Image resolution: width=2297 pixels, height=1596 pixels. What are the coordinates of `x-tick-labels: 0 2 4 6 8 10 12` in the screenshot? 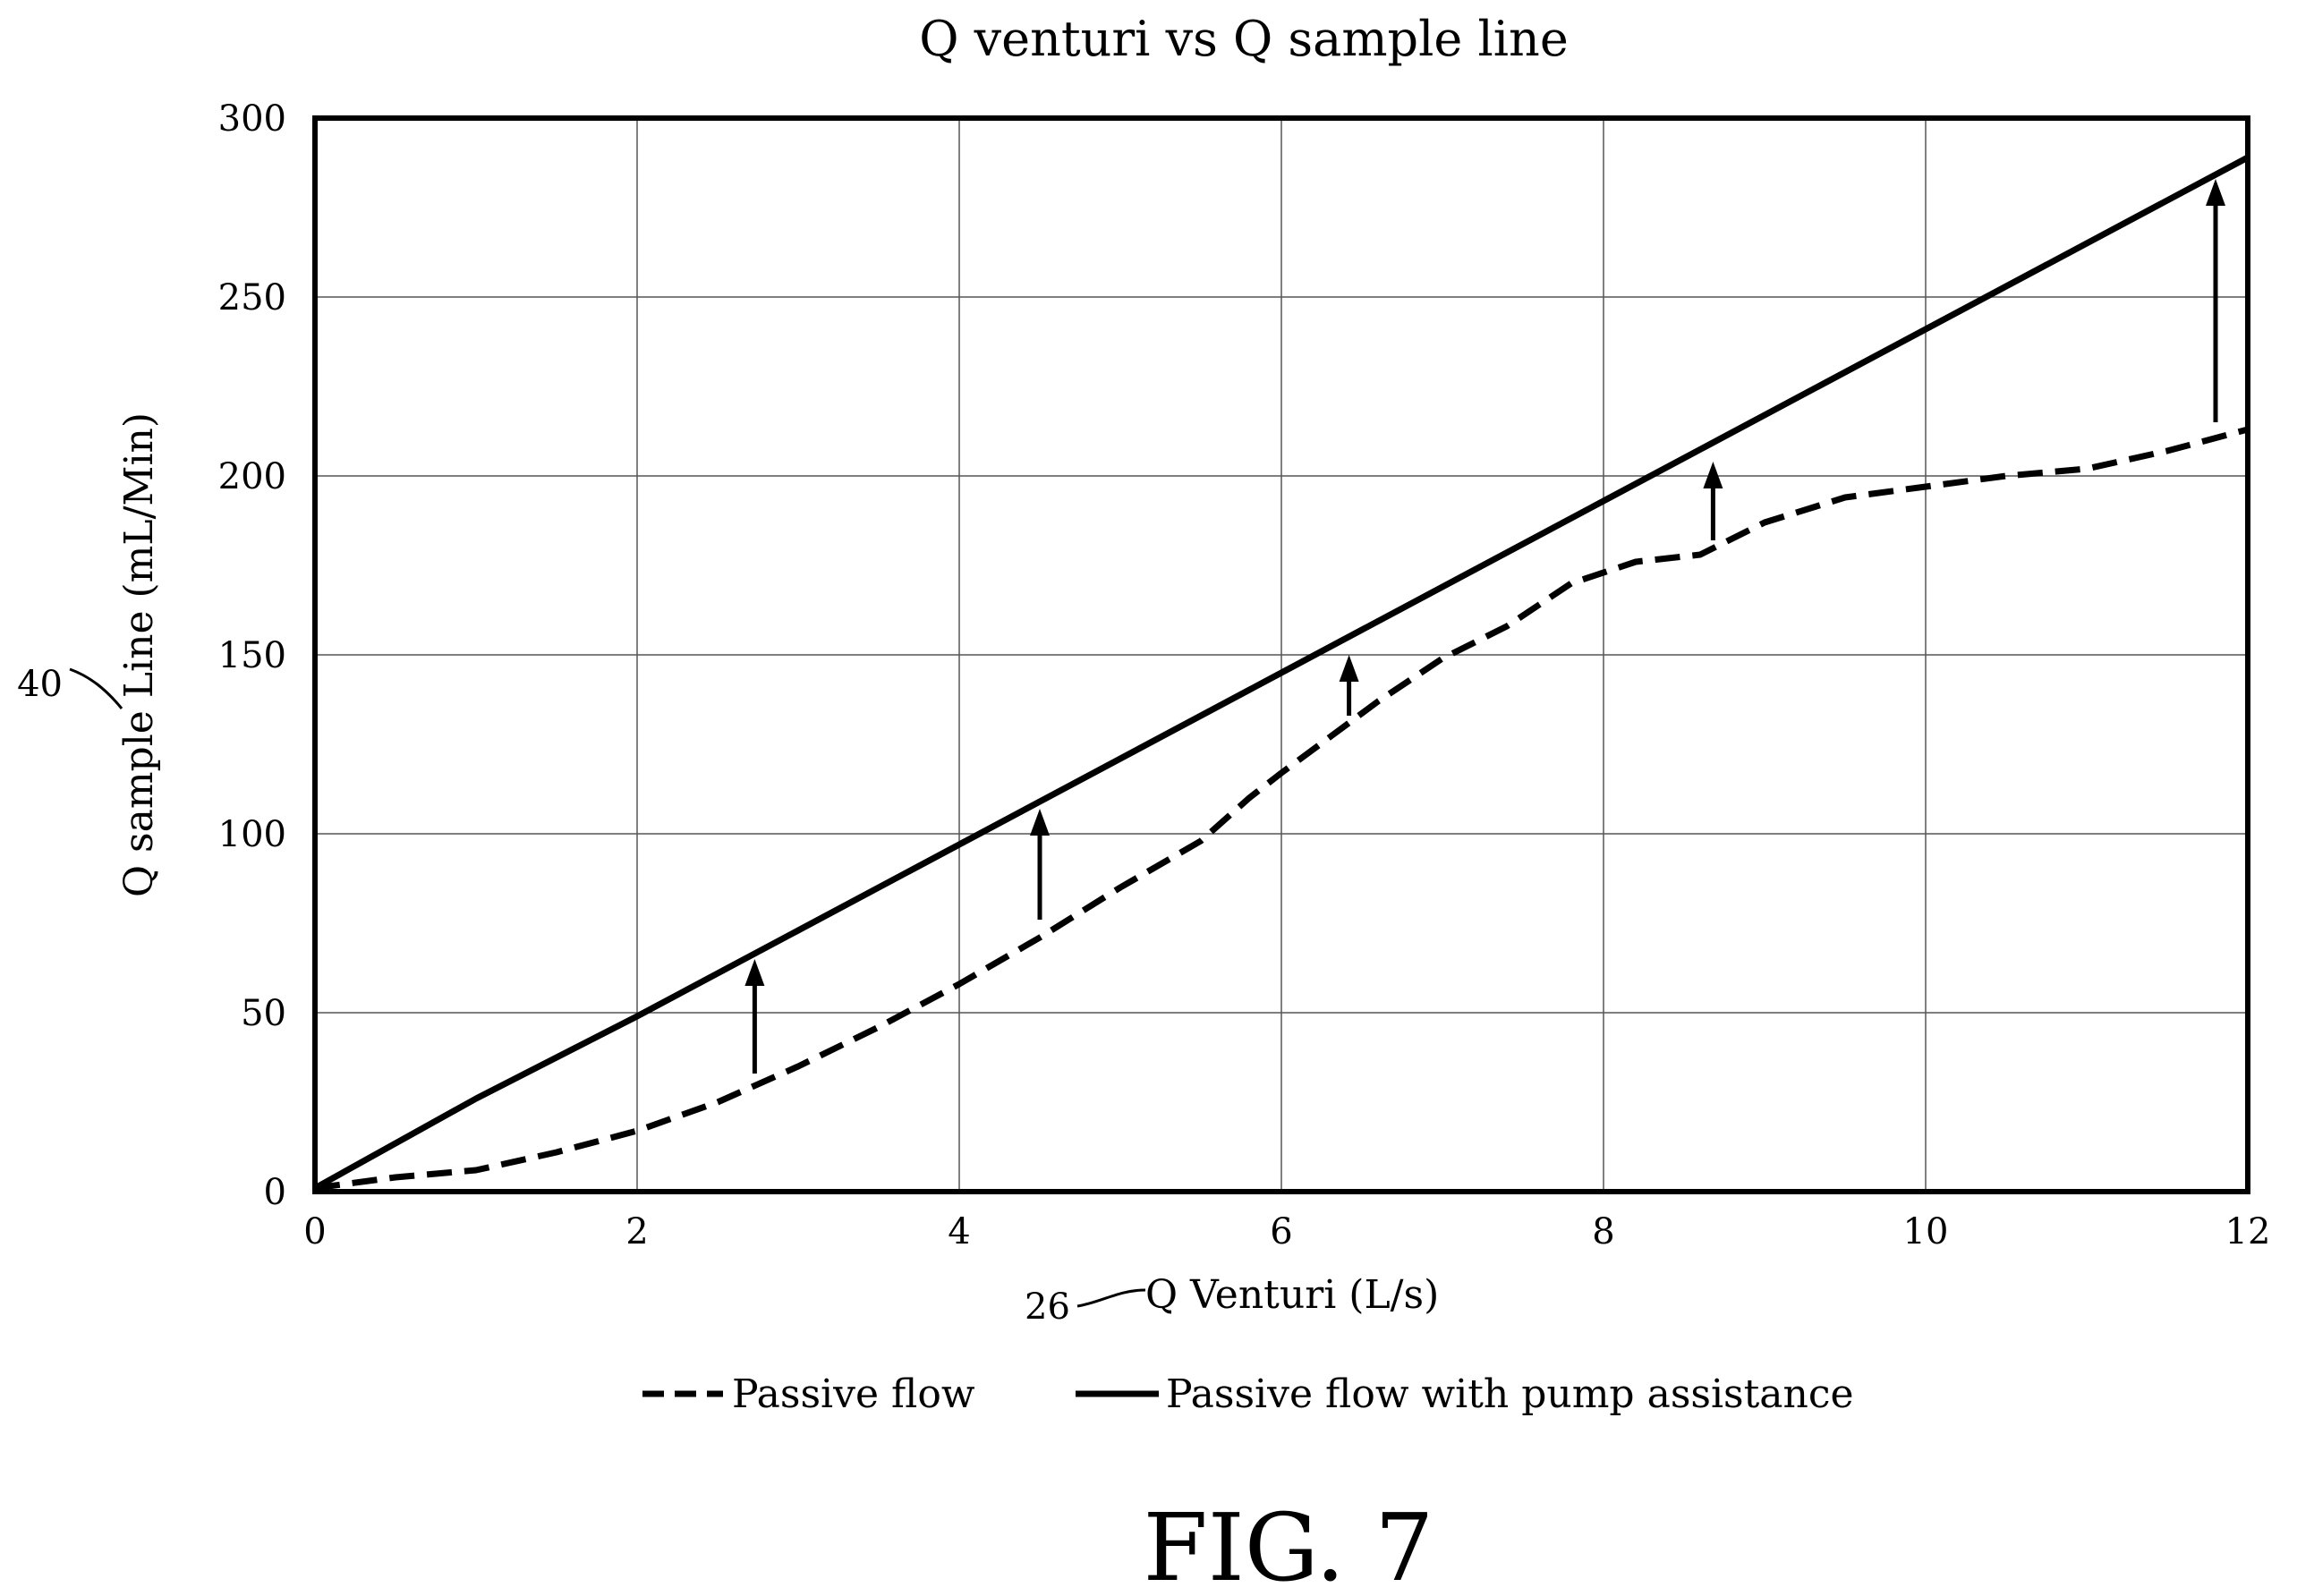 It's located at (1286, 1231).